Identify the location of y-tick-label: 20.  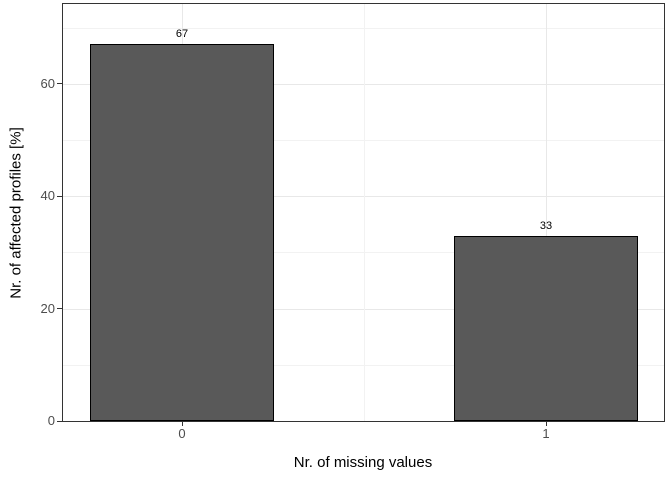
(47, 308).